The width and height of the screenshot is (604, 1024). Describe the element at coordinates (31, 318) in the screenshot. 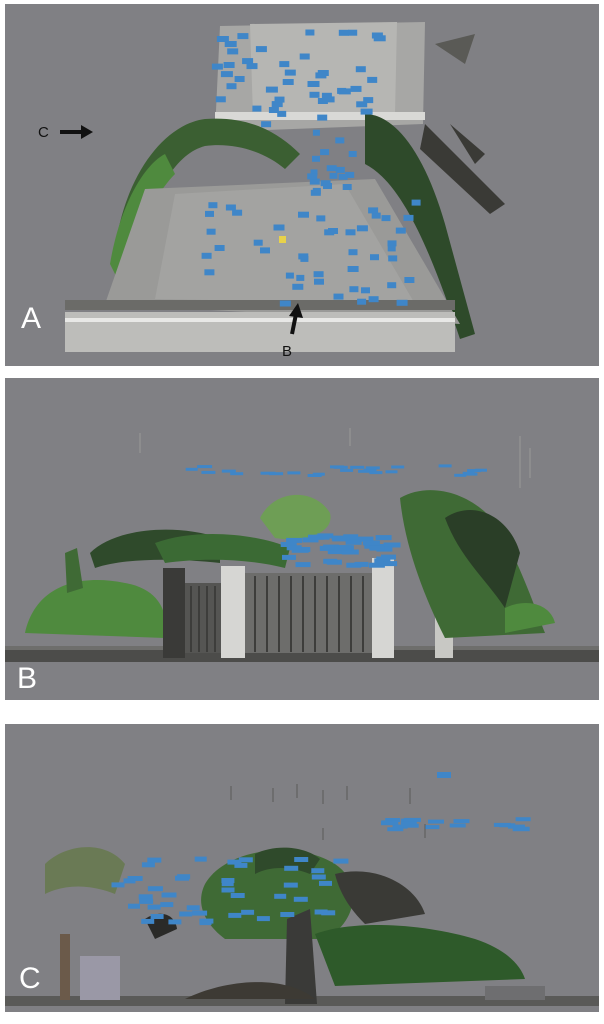

I see `panel-a-letter: A` at that location.